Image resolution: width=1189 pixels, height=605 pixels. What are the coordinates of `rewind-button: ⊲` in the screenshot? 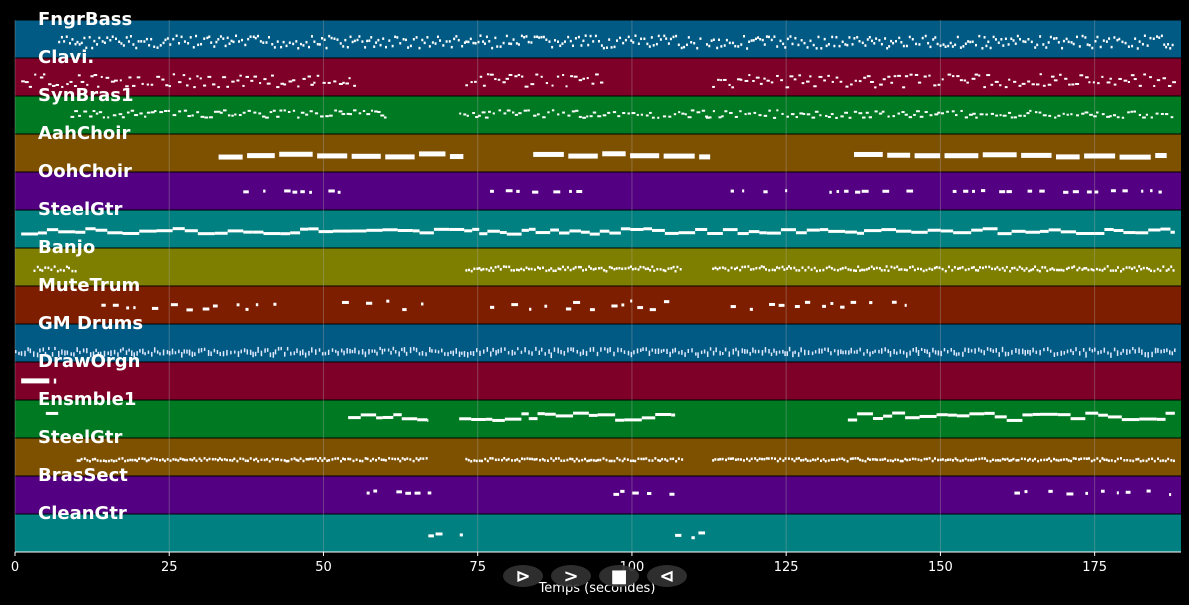 It's located at (667, 576).